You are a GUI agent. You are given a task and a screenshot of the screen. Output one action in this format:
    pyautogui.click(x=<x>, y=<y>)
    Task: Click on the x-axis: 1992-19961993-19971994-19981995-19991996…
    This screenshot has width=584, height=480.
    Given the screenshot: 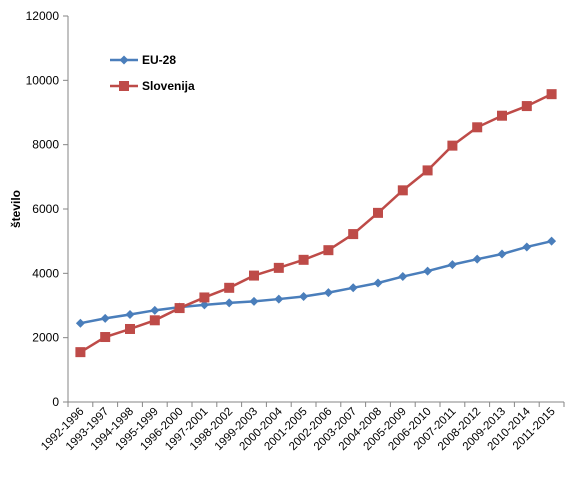 What is the action you would take?
    pyautogui.click(x=302, y=427)
    